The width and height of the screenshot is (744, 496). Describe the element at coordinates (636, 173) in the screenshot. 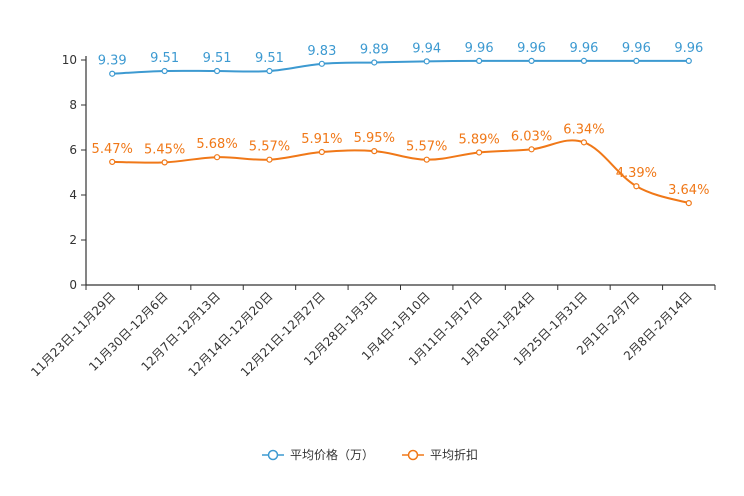

I see `data-label: 4.39%` at that location.